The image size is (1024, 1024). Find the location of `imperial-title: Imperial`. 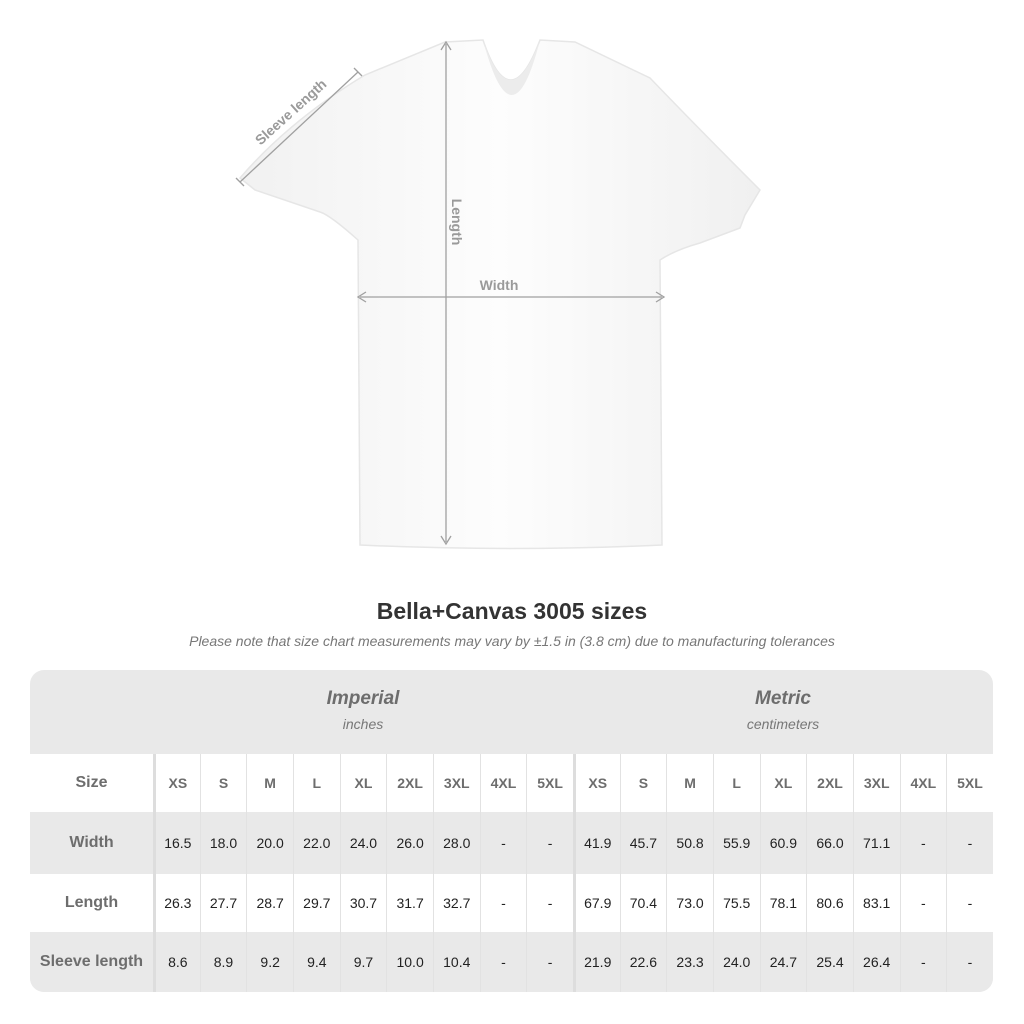

imperial-title: Imperial is located at coordinates (363, 698).